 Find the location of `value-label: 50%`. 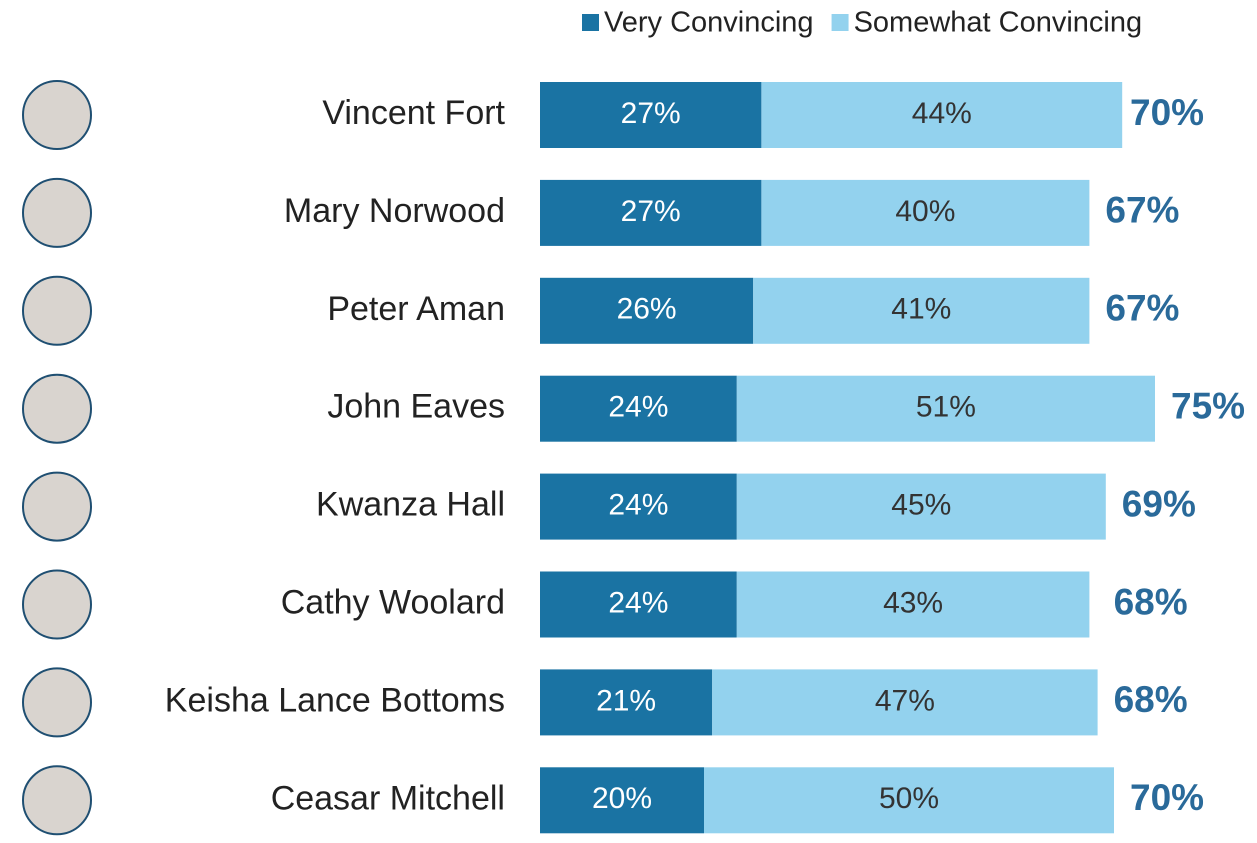

value-label: 50% is located at coordinates (909, 798).